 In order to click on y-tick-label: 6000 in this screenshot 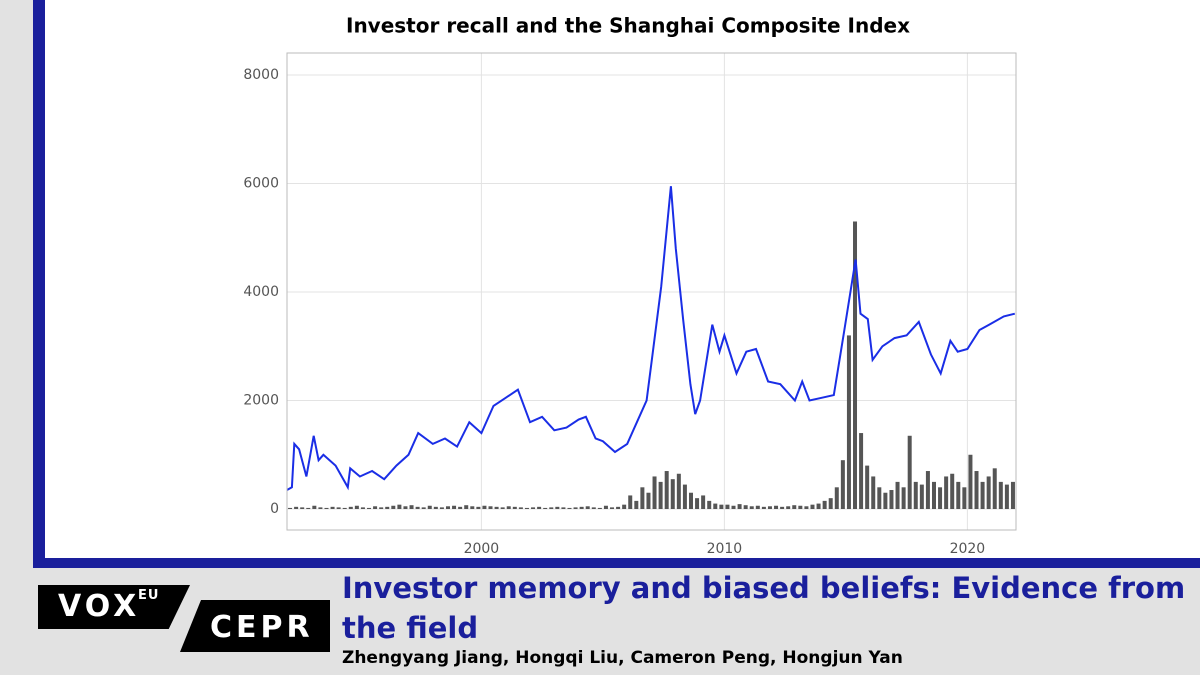, I will do `click(261, 184)`.